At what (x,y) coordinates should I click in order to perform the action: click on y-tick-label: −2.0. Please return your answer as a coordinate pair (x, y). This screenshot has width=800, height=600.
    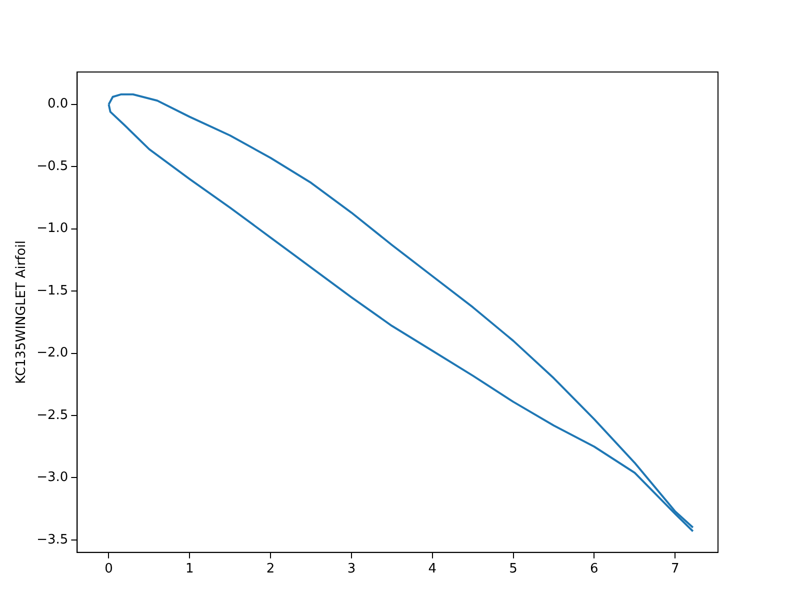
    Looking at the image, I should click on (52, 353).